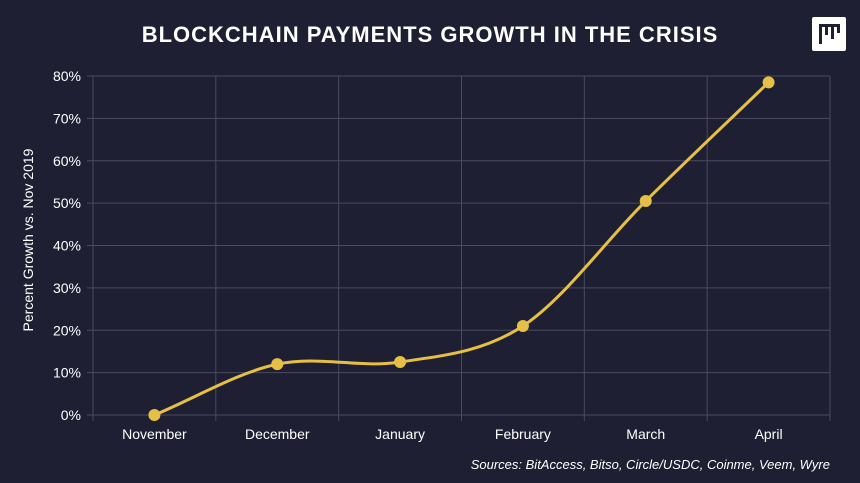 This screenshot has height=483, width=860. I want to click on y-tick-label: 0%, so click(71, 415).